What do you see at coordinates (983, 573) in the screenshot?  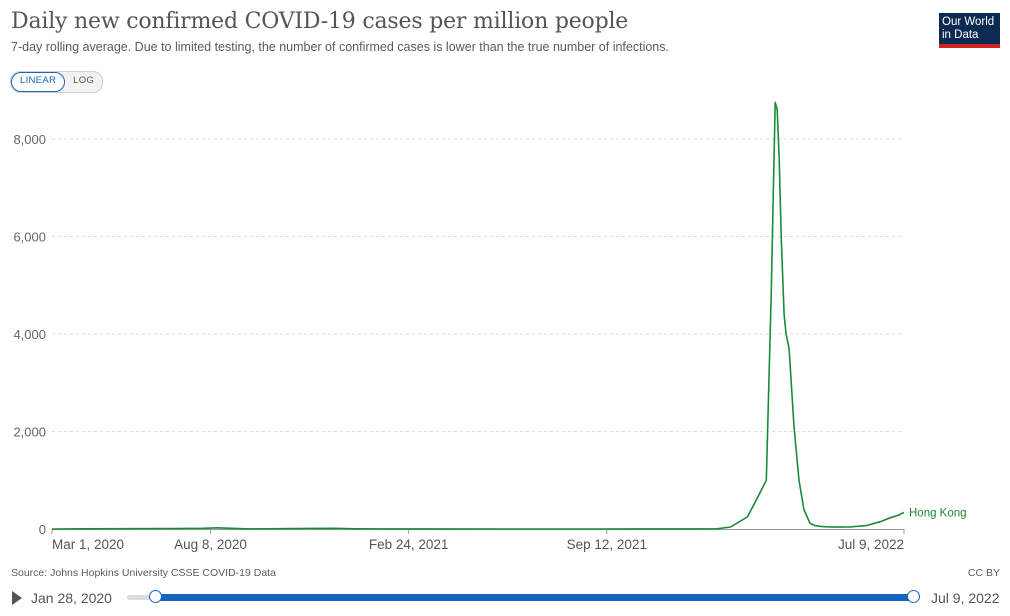 I see `license-link: CC BY` at bounding box center [983, 573].